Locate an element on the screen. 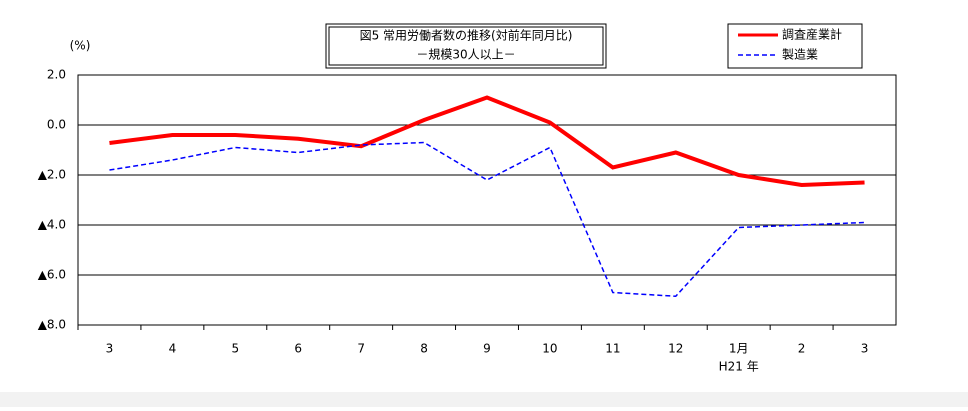 This screenshot has height=411, width=968. x-tick-label: 12 is located at coordinates (675, 349).